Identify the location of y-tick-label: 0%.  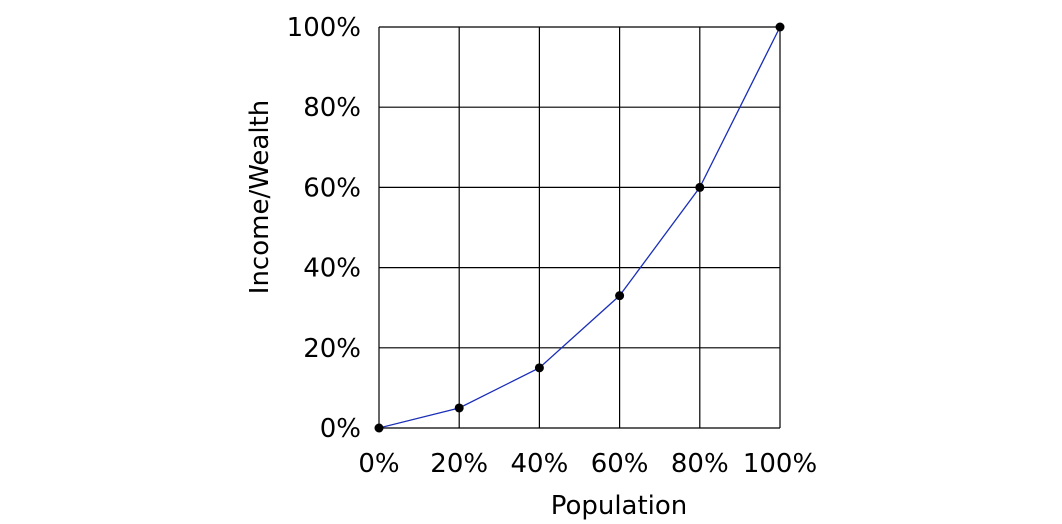
(340, 429).